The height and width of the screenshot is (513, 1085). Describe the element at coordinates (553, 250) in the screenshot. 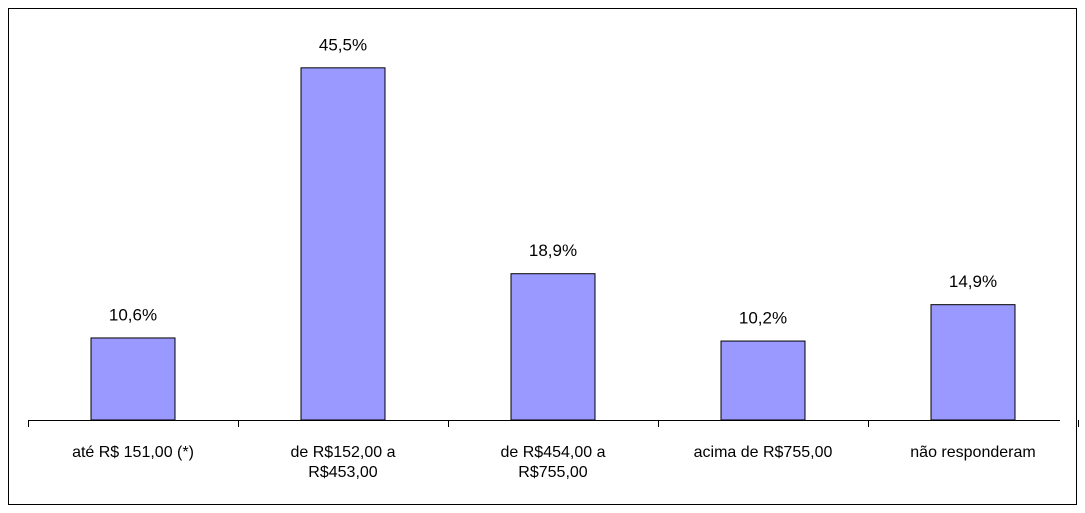

I see `value-label: 18,9%` at that location.